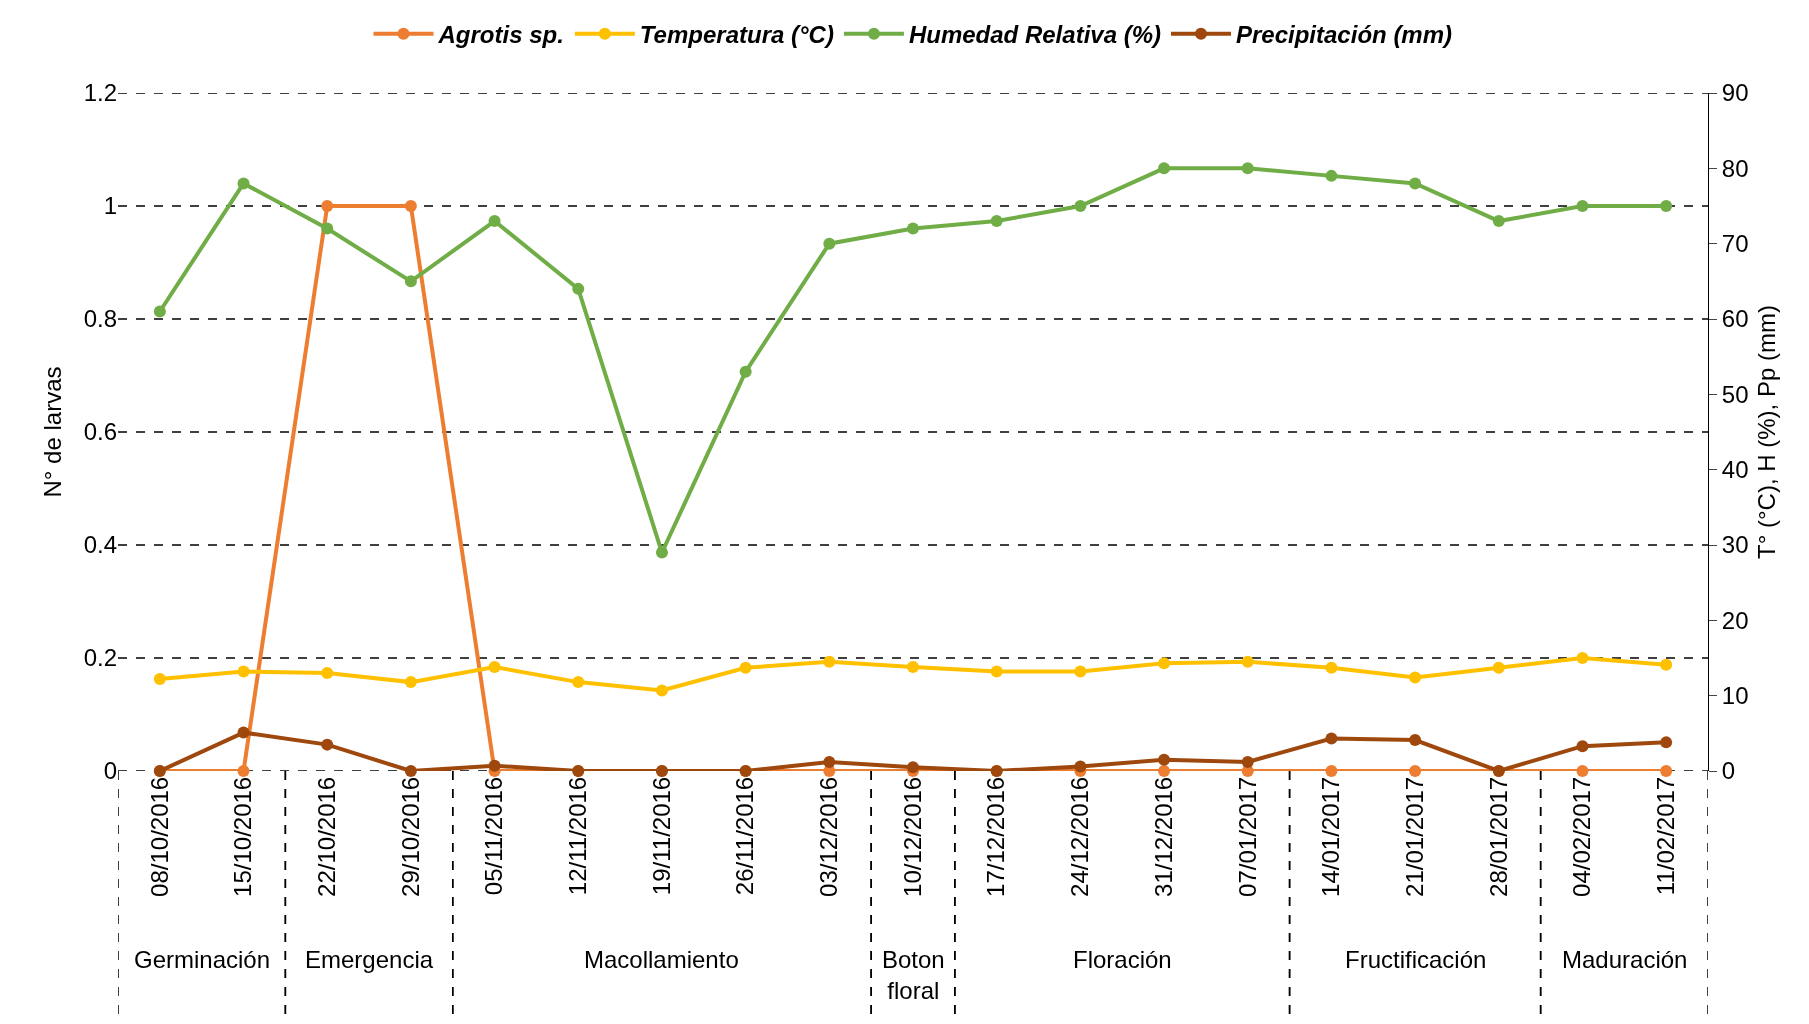 This screenshot has width=1809, height=1024. What do you see at coordinates (1735, 93) in the screenshot?
I see `y2-tick-label: 90` at bounding box center [1735, 93].